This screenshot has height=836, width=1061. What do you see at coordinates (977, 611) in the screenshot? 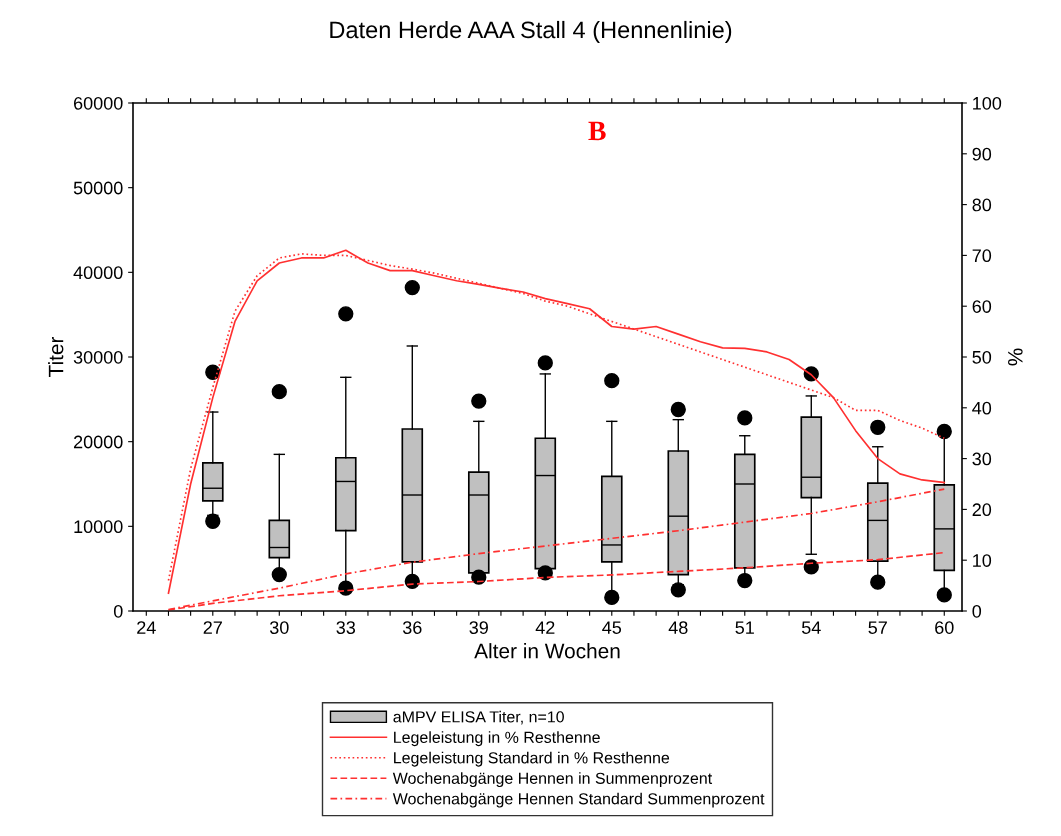
I see `y2-tick-label: 0` at bounding box center [977, 611].